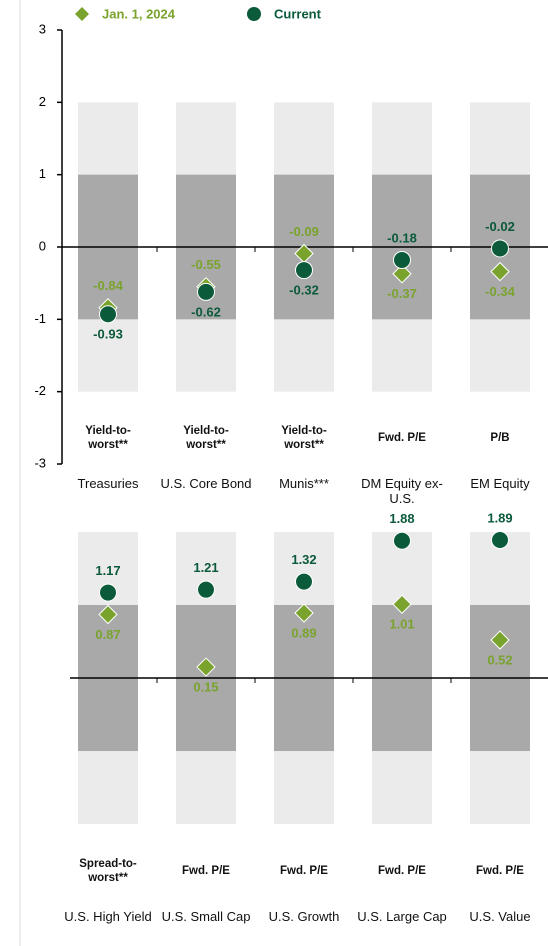  I want to click on data-label: -0.18, so click(402, 237).